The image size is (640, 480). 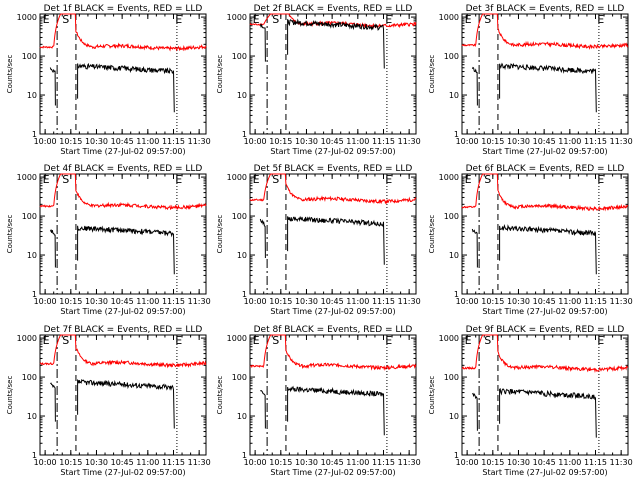 I want to click on panel-title: Det 2f BLACK = Events, RED = LLD, so click(x=333, y=9).